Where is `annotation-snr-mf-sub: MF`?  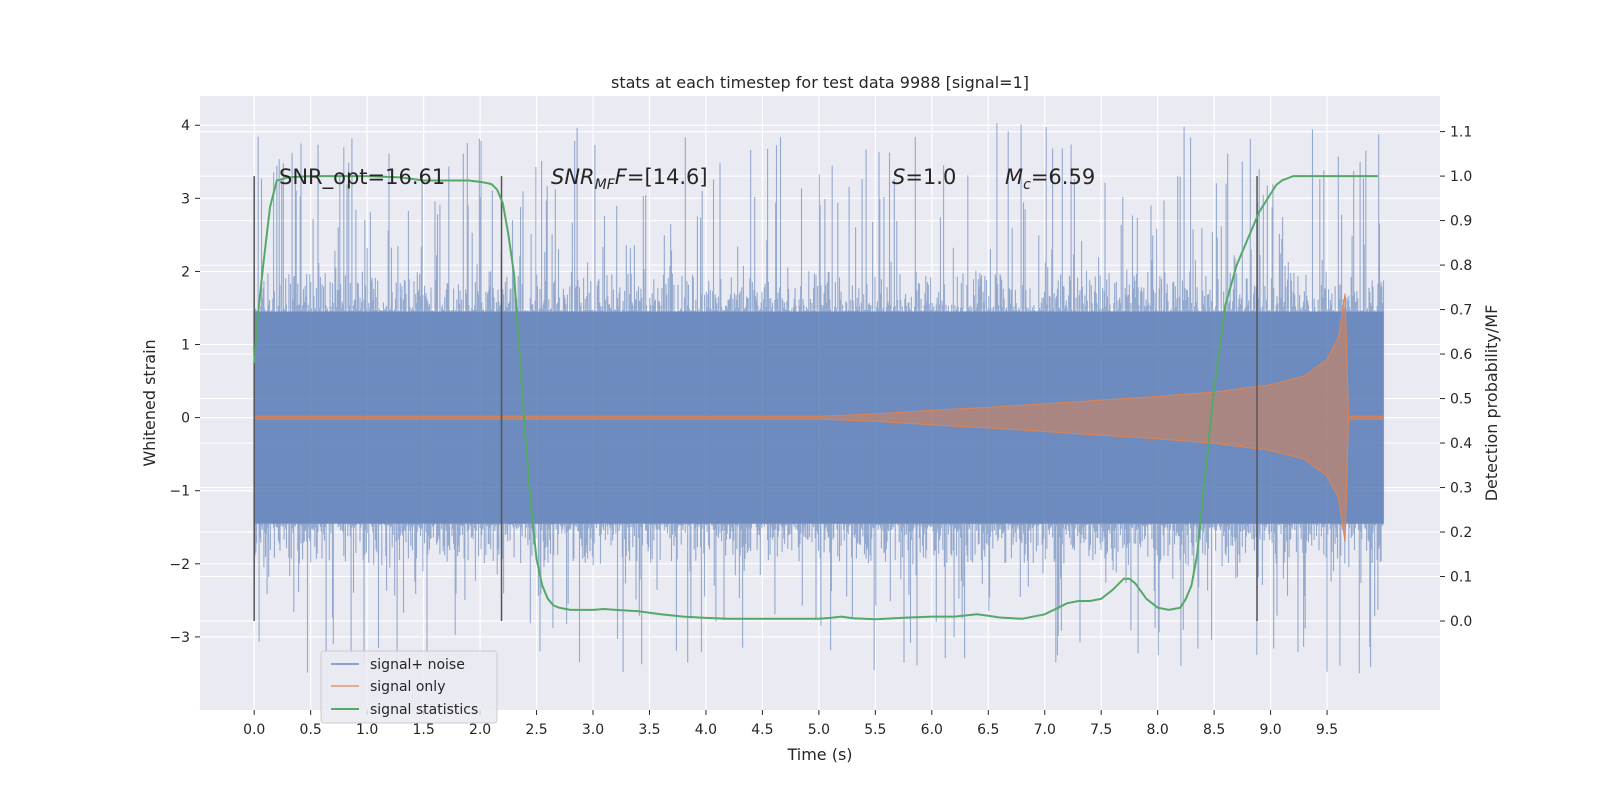
annotation-snr-mf-sub: MF is located at coordinates (605, 185).